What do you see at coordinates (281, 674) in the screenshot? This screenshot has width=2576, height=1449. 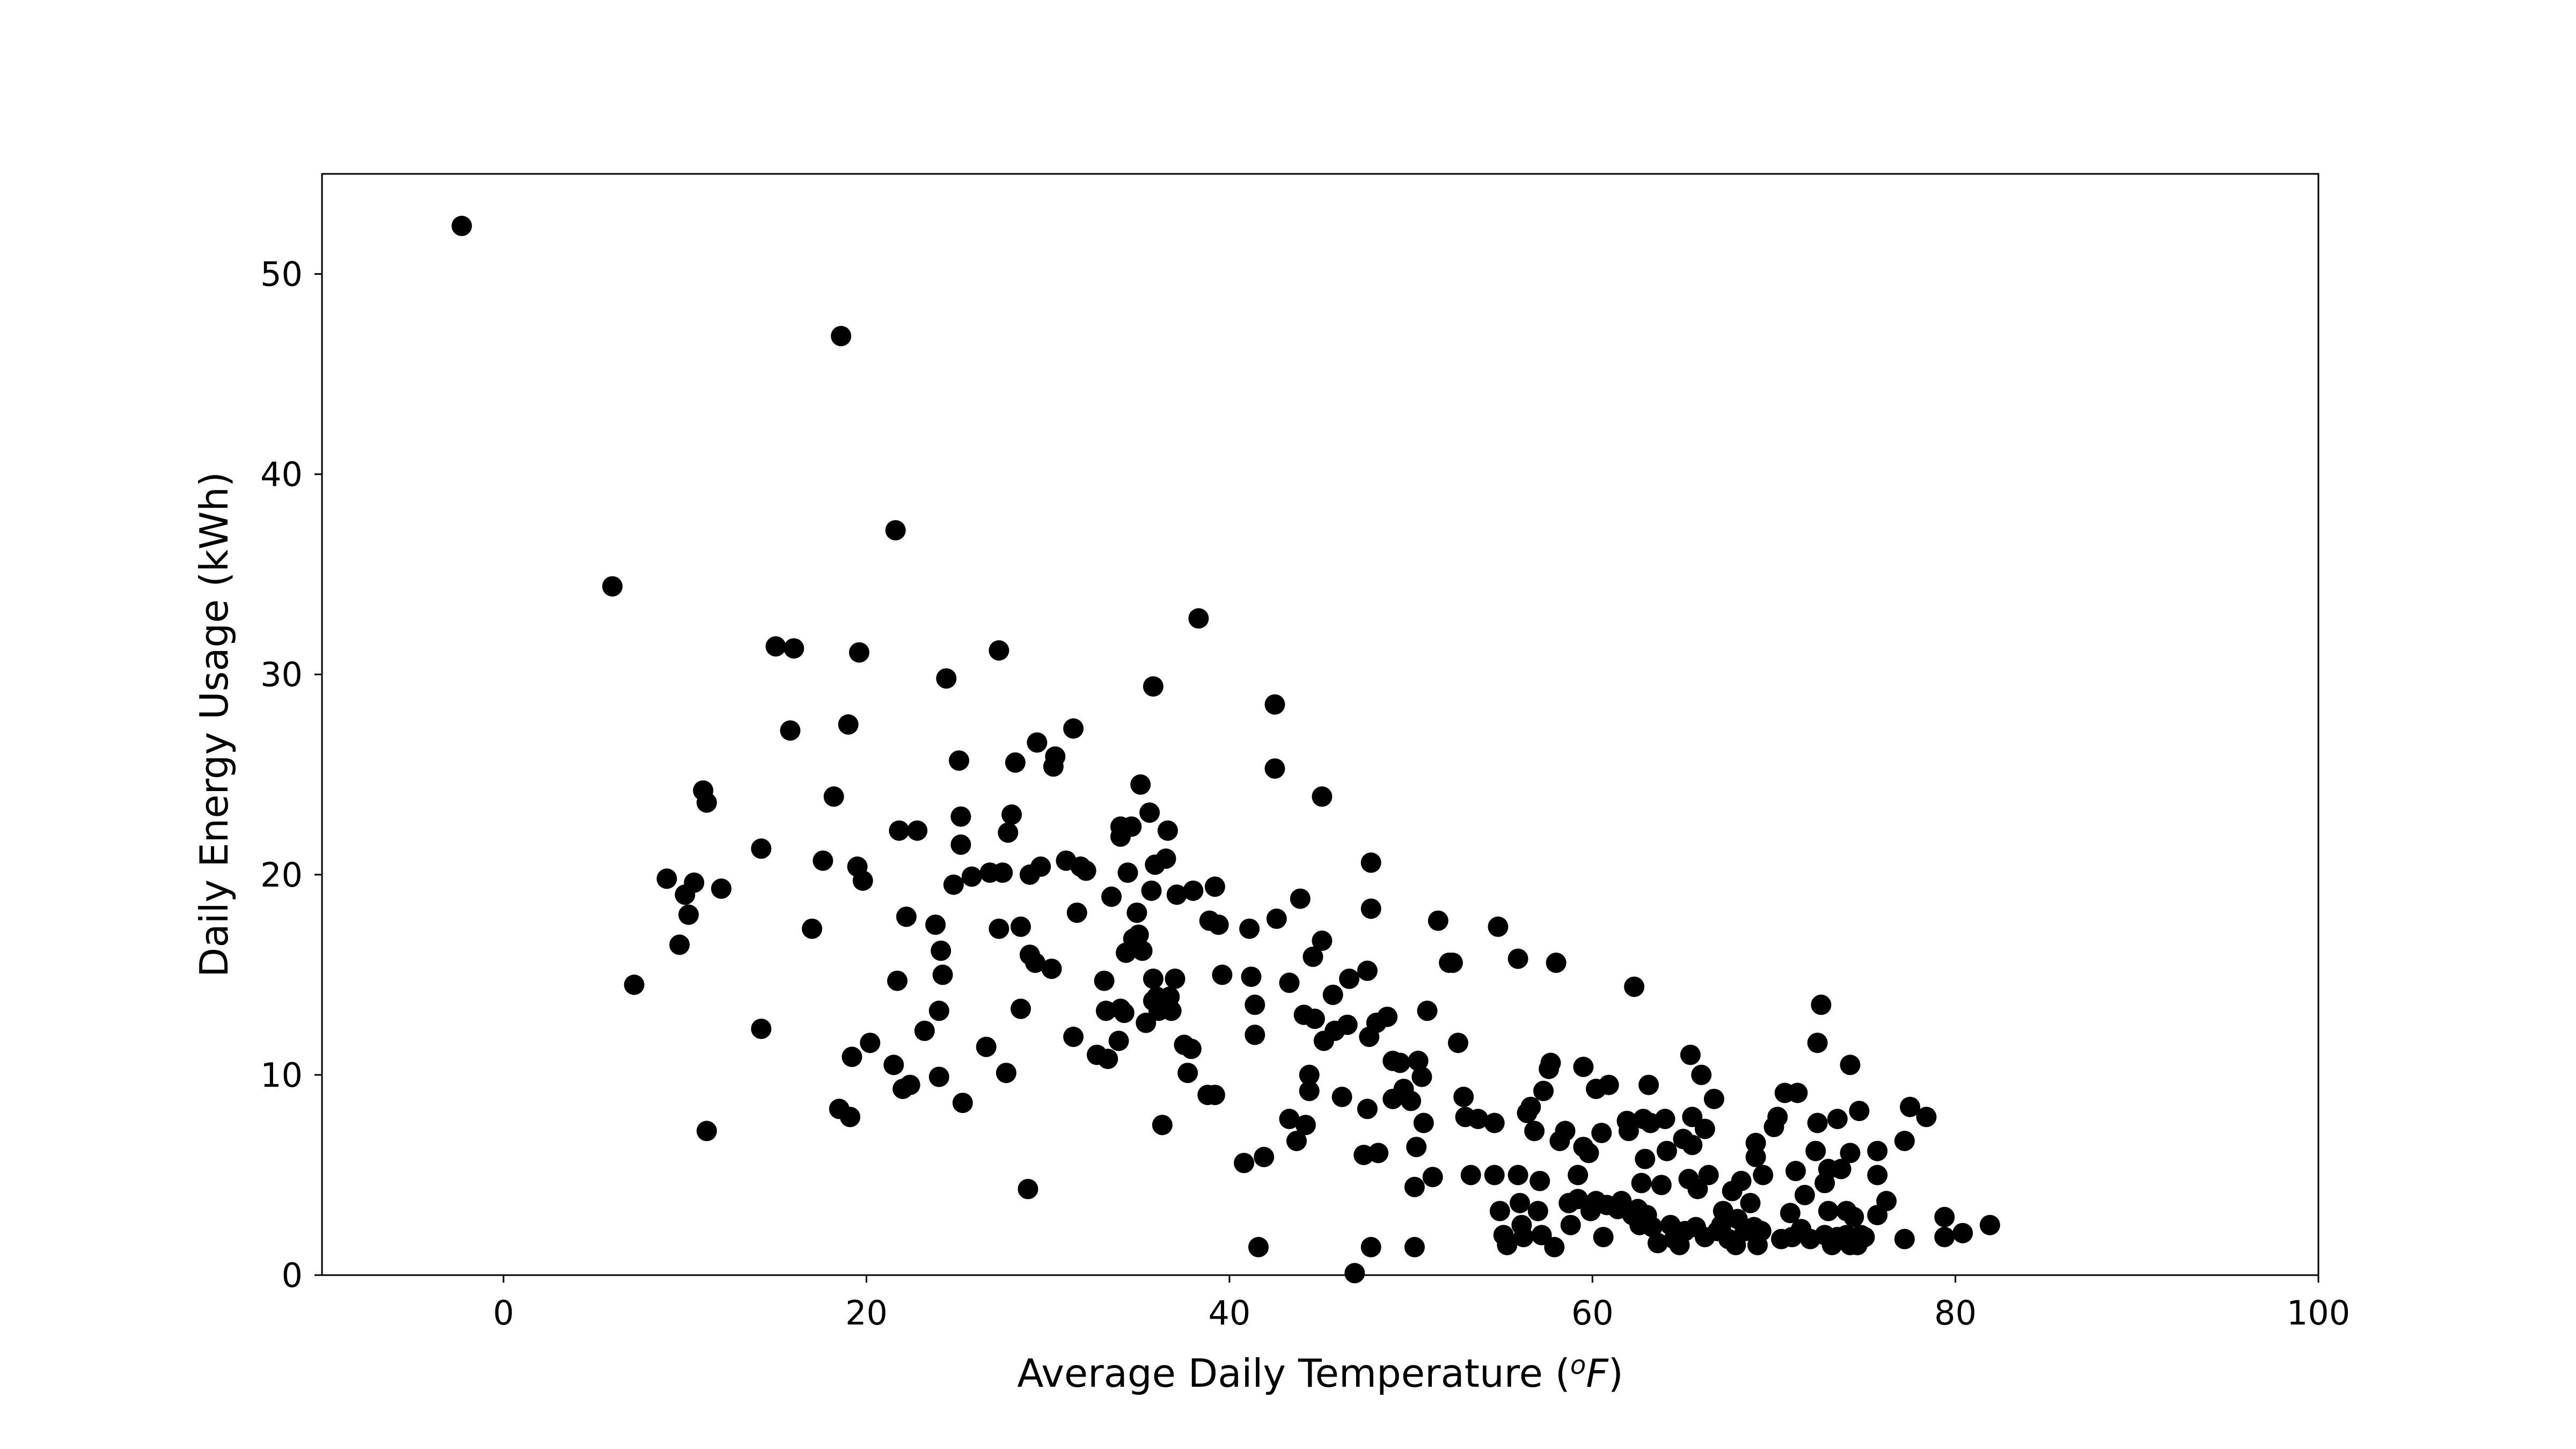 I see `y-tick-label: 30` at bounding box center [281, 674].